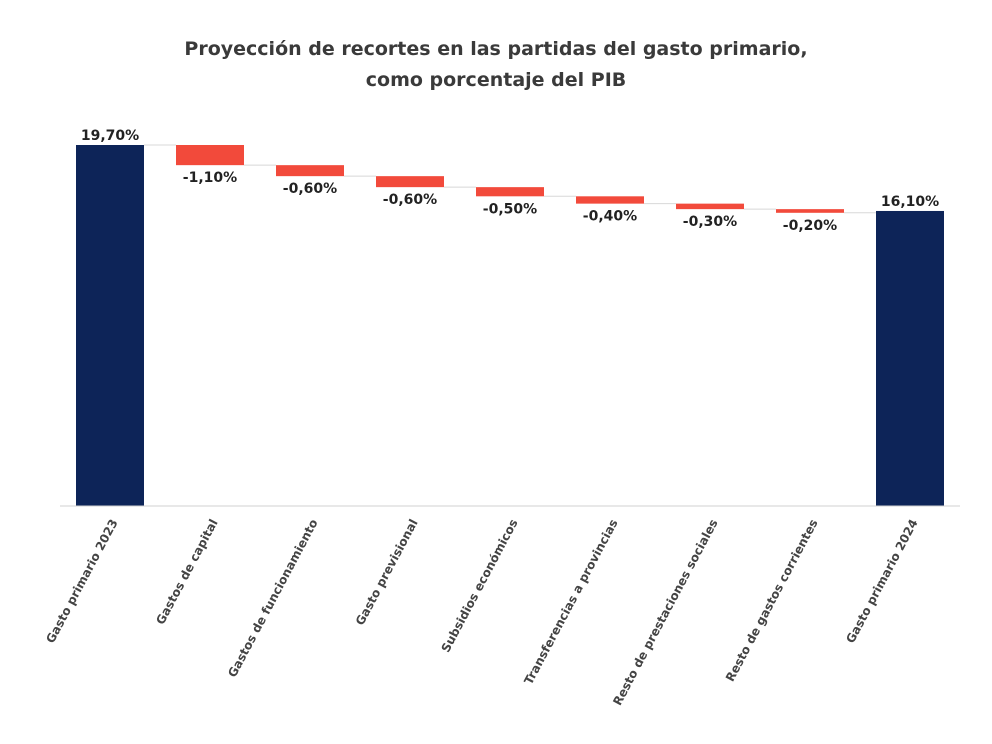 The image size is (992, 744). What do you see at coordinates (210, 178) in the screenshot?
I see `data-label: -1,10%` at bounding box center [210, 178].